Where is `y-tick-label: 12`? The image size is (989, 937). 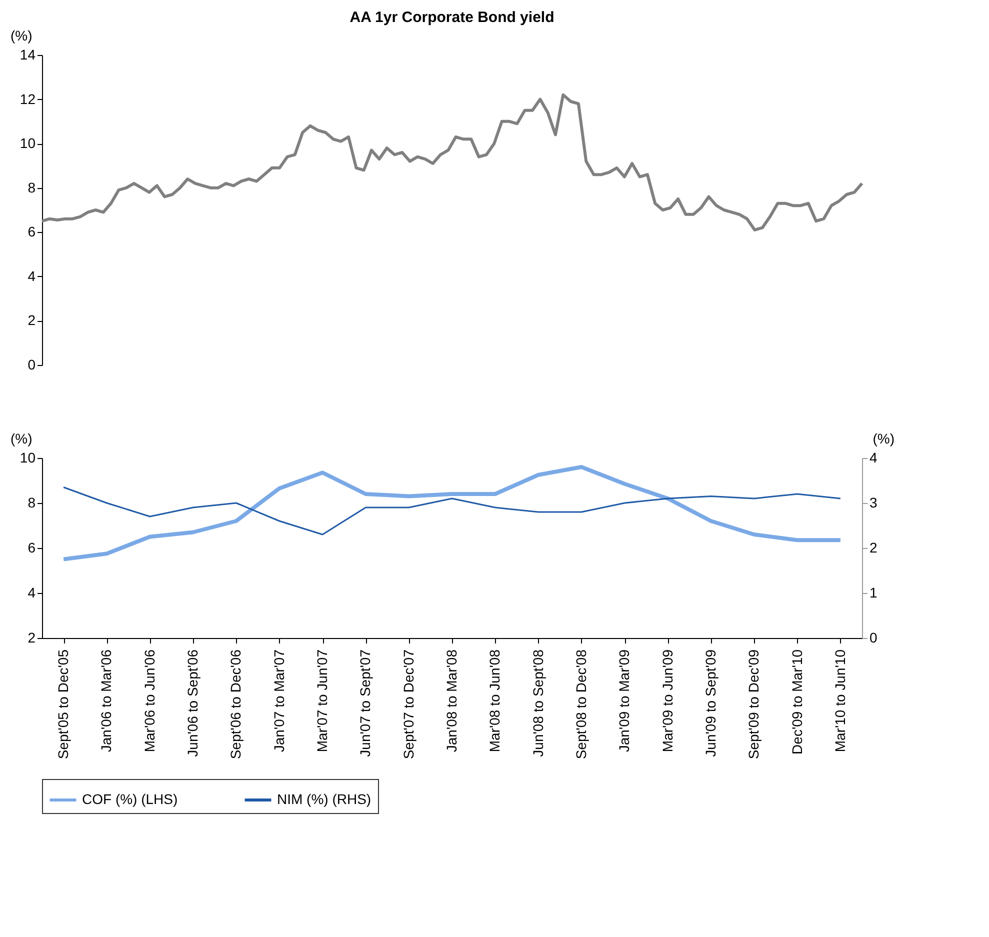 y-tick-label: 12 is located at coordinates (28, 98).